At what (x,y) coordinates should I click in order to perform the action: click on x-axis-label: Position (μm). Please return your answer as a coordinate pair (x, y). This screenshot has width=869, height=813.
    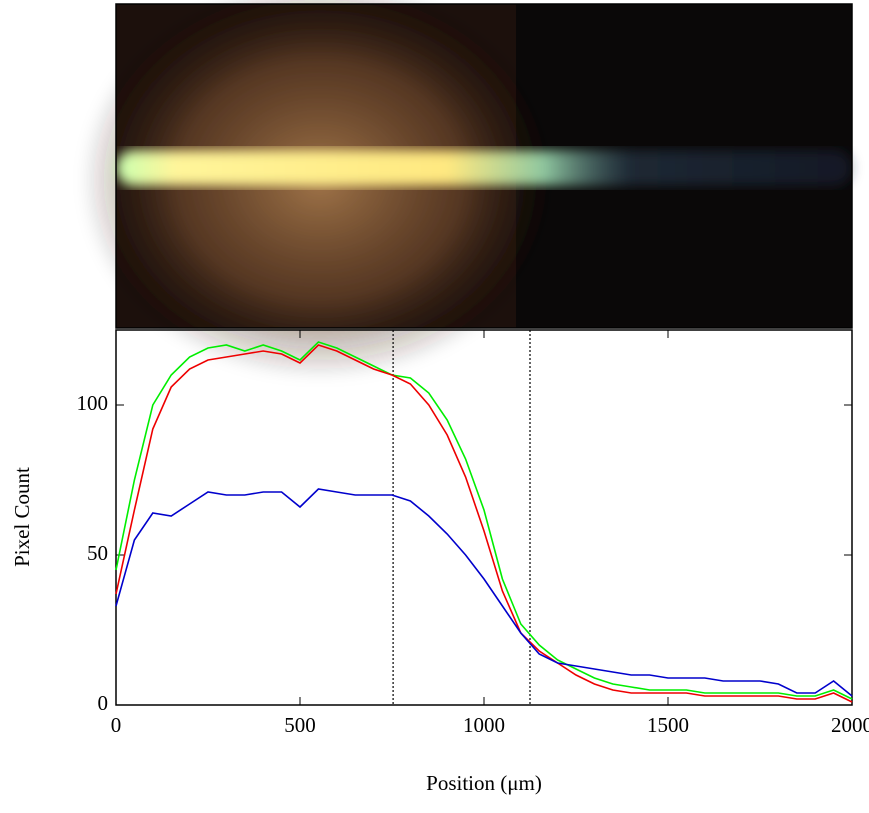
    Looking at the image, I should click on (484, 783).